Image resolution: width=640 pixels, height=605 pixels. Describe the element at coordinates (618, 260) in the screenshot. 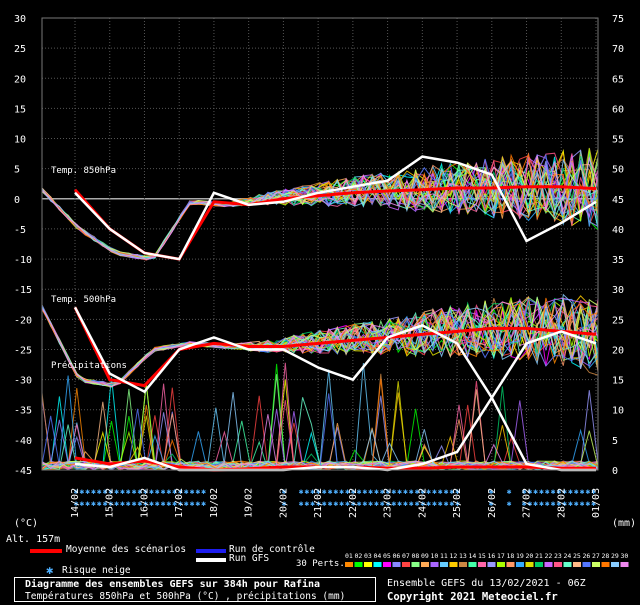

I see `y-tick-right: 35` at that location.